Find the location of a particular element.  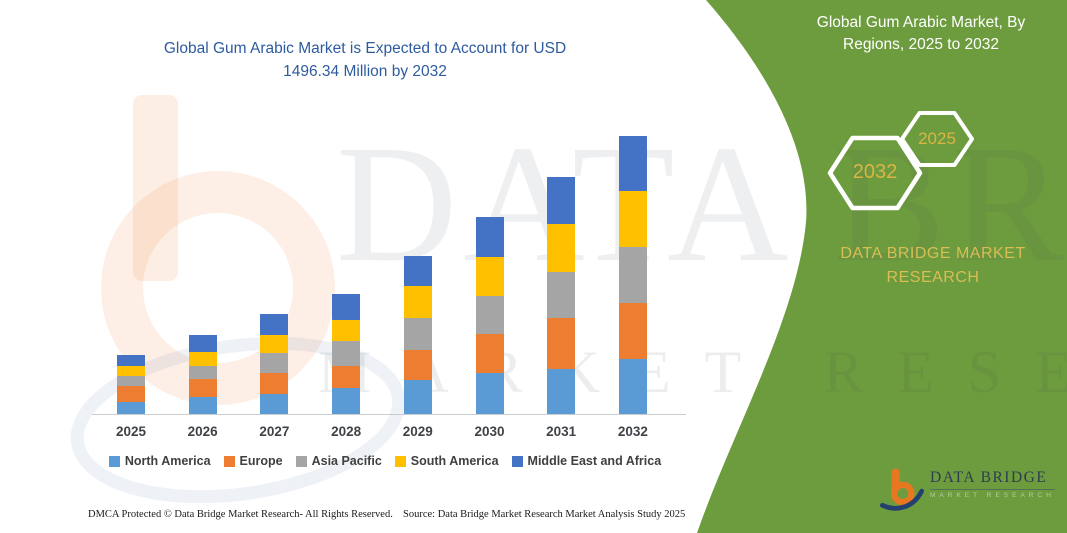

x-axis-label: 2028 is located at coordinates (346, 431).